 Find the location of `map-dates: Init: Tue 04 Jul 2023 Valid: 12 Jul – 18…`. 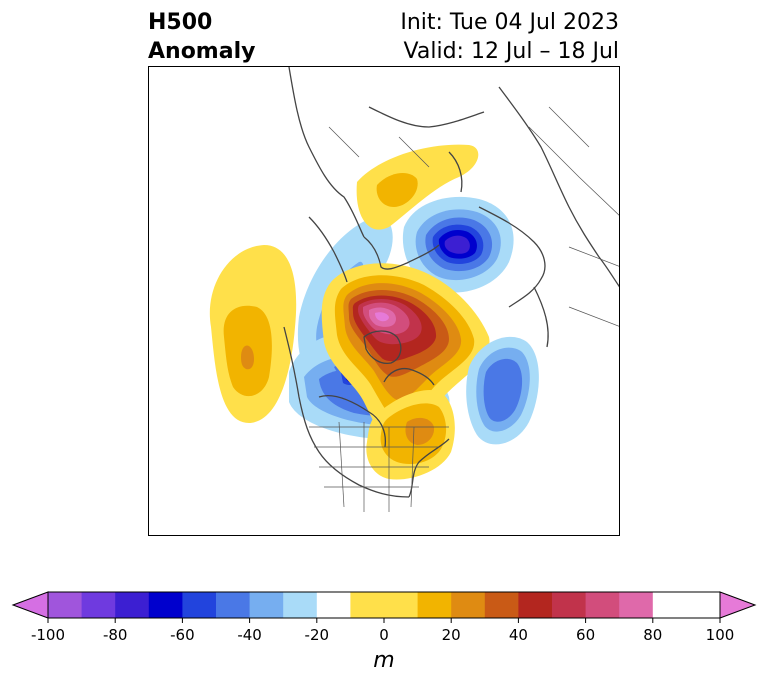

map-dates: Init: Tue 04 Jul 2023 Valid: 12 Jul – 18… is located at coordinates (509, 37).